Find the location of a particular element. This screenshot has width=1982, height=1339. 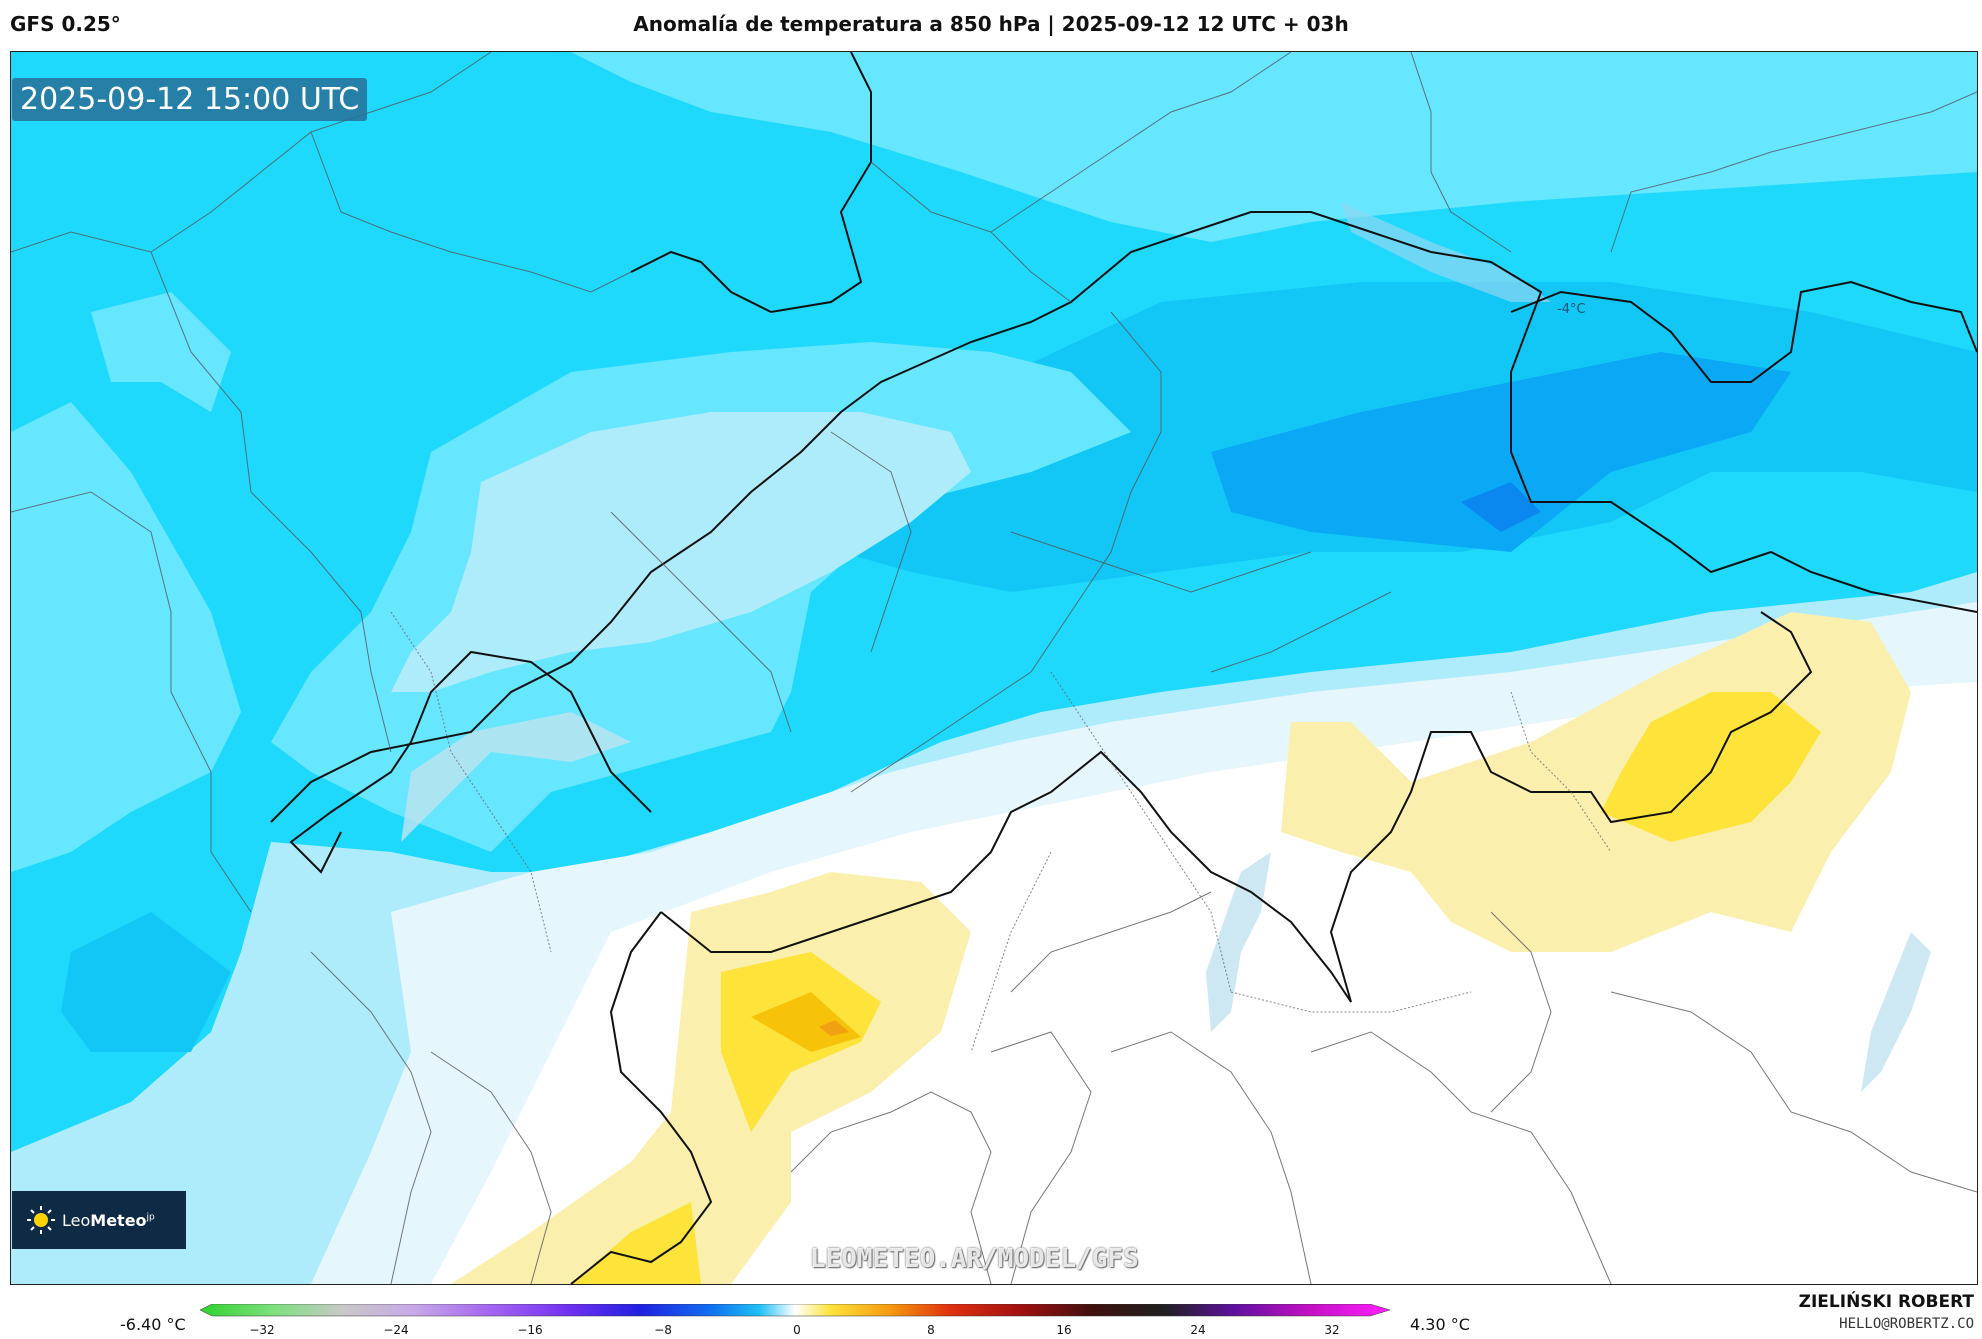

anomaly-band-minus2-west-column is located at coordinates (161, 352).